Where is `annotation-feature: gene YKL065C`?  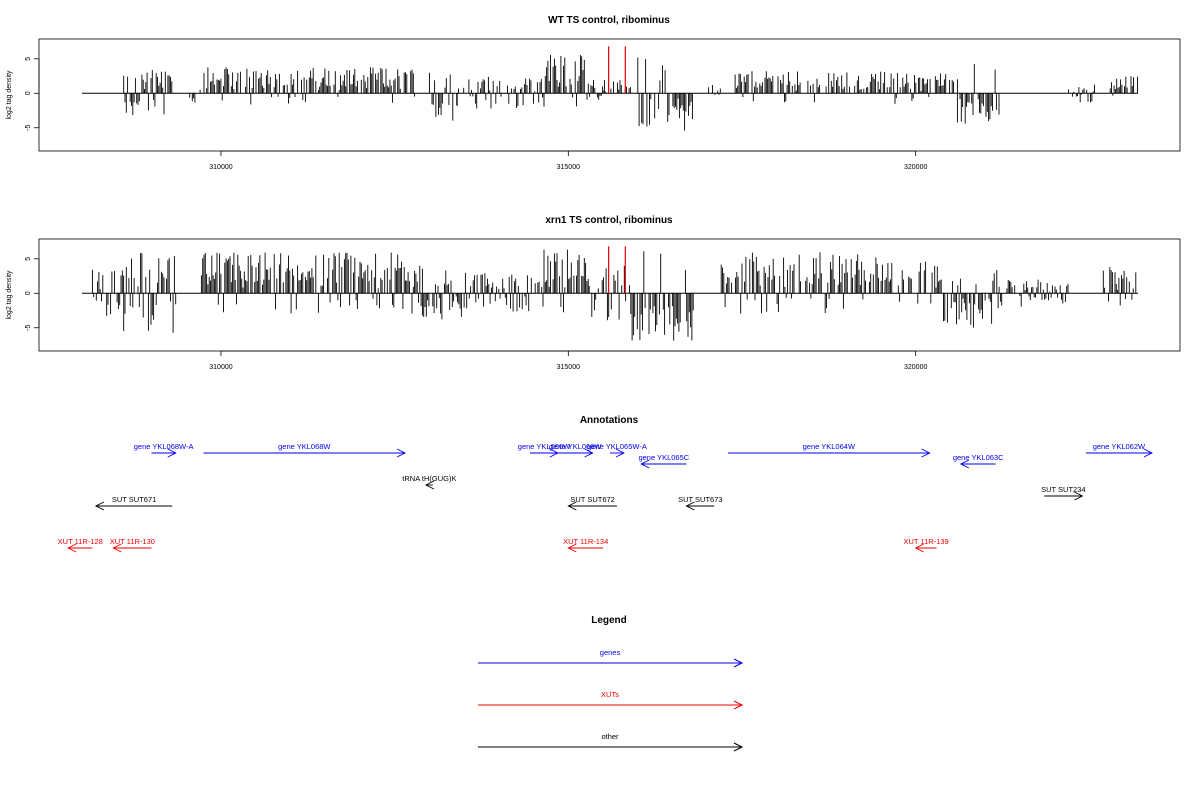 annotation-feature: gene YKL065C is located at coordinates (664, 461).